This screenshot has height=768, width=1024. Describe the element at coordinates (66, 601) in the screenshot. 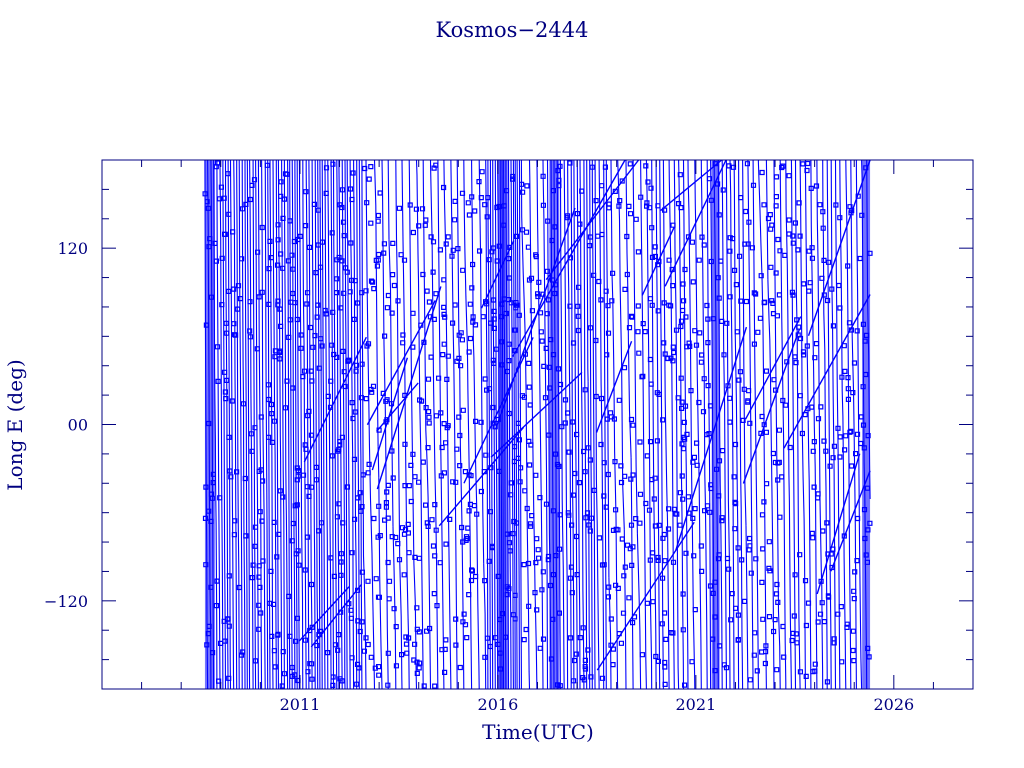

I see `y-tick-label: −120` at that location.